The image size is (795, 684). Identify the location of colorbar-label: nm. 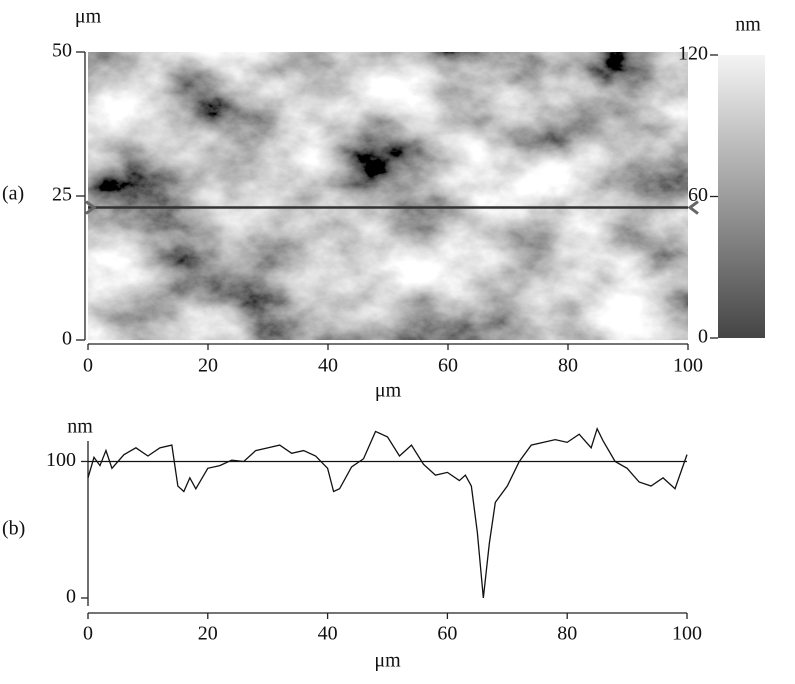
(748, 25).